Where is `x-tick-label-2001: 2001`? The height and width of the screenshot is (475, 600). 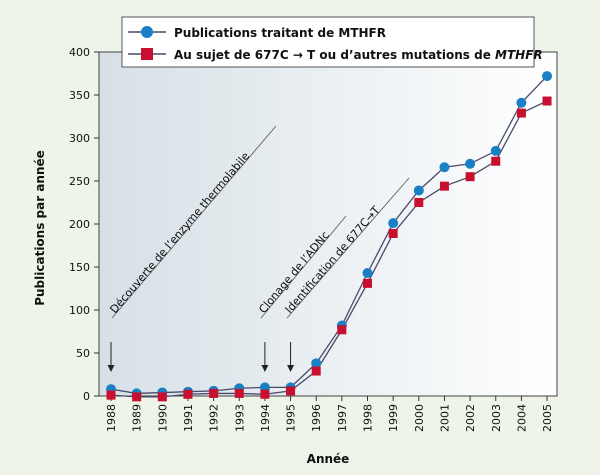 x-tick-label-2001: 2001 is located at coordinates (444, 418).